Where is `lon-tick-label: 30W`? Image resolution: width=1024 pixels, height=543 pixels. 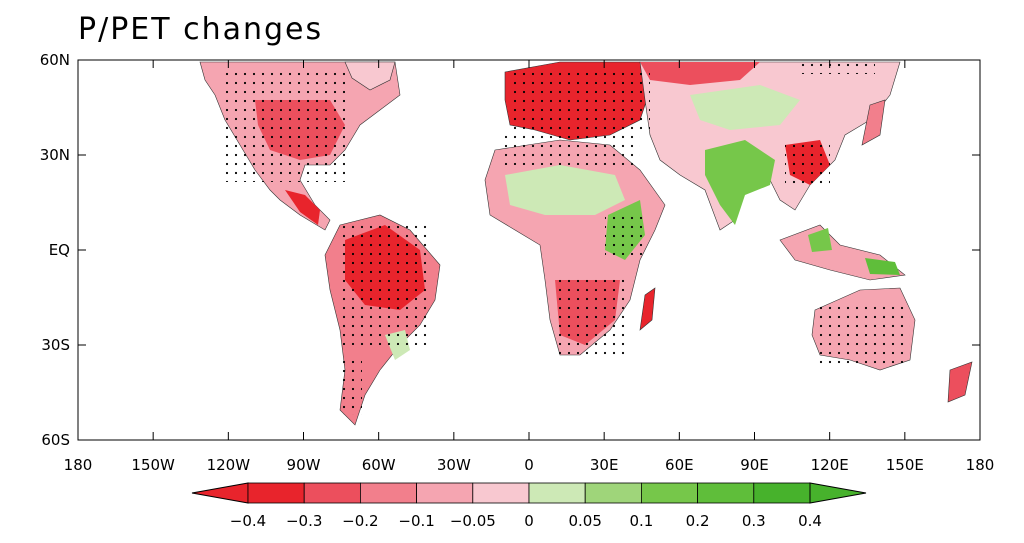 lon-tick-label: 30W is located at coordinates (454, 465).